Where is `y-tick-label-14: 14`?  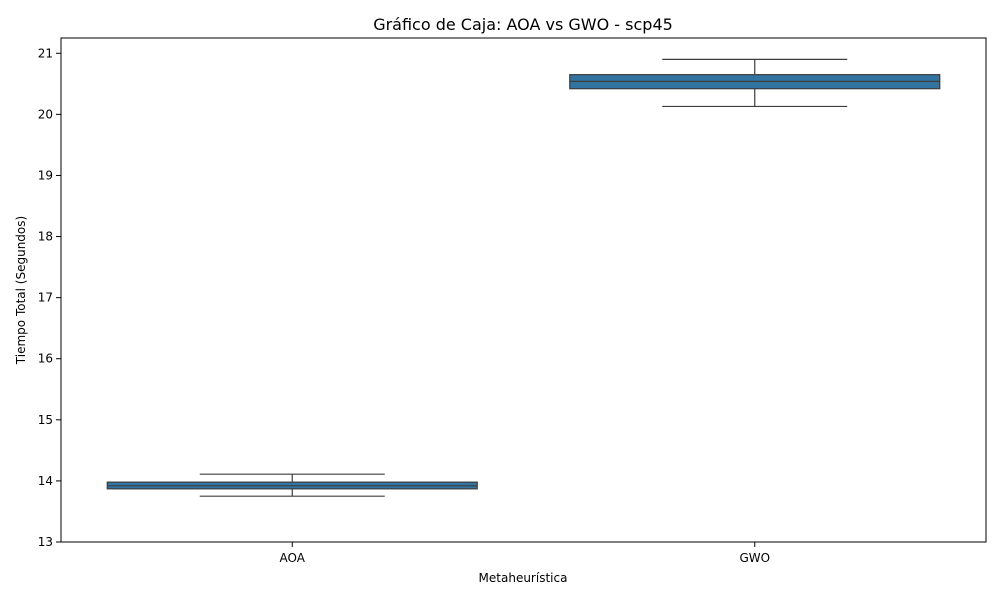 y-tick-label-14: 14 is located at coordinates (45, 481).